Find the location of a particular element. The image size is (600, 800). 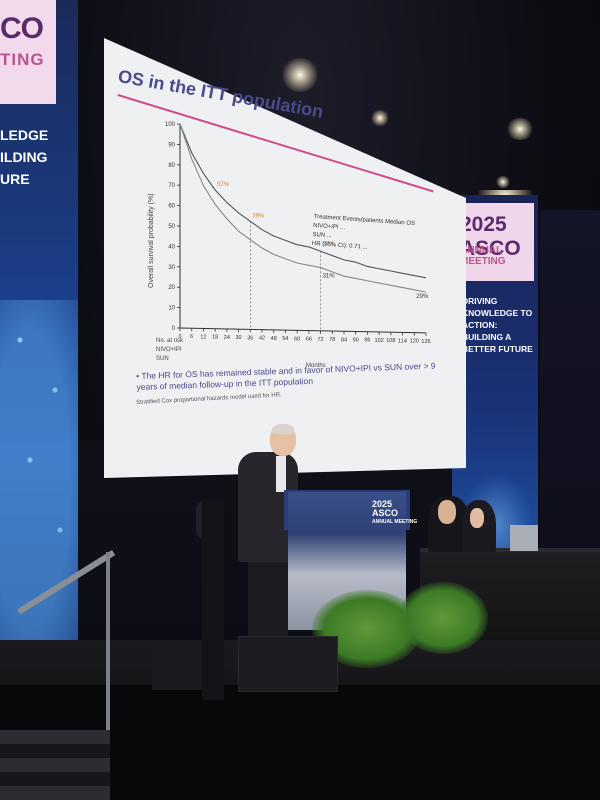

x-tick-label: 66 is located at coordinates (309, 340).